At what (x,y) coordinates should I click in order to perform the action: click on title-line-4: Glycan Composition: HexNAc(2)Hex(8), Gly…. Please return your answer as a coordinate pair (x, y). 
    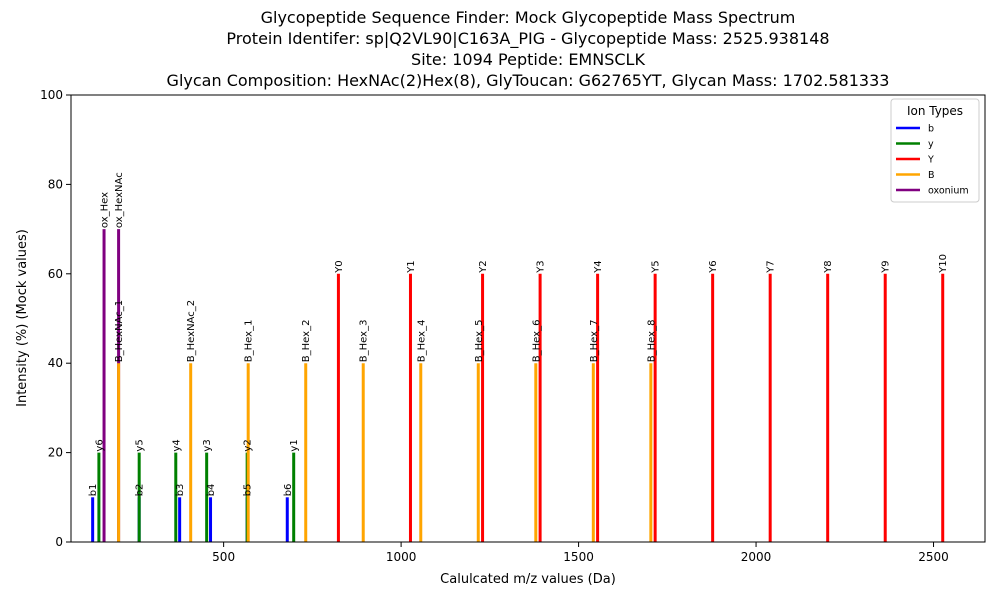
    Looking at the image, I should click on (528, 80).